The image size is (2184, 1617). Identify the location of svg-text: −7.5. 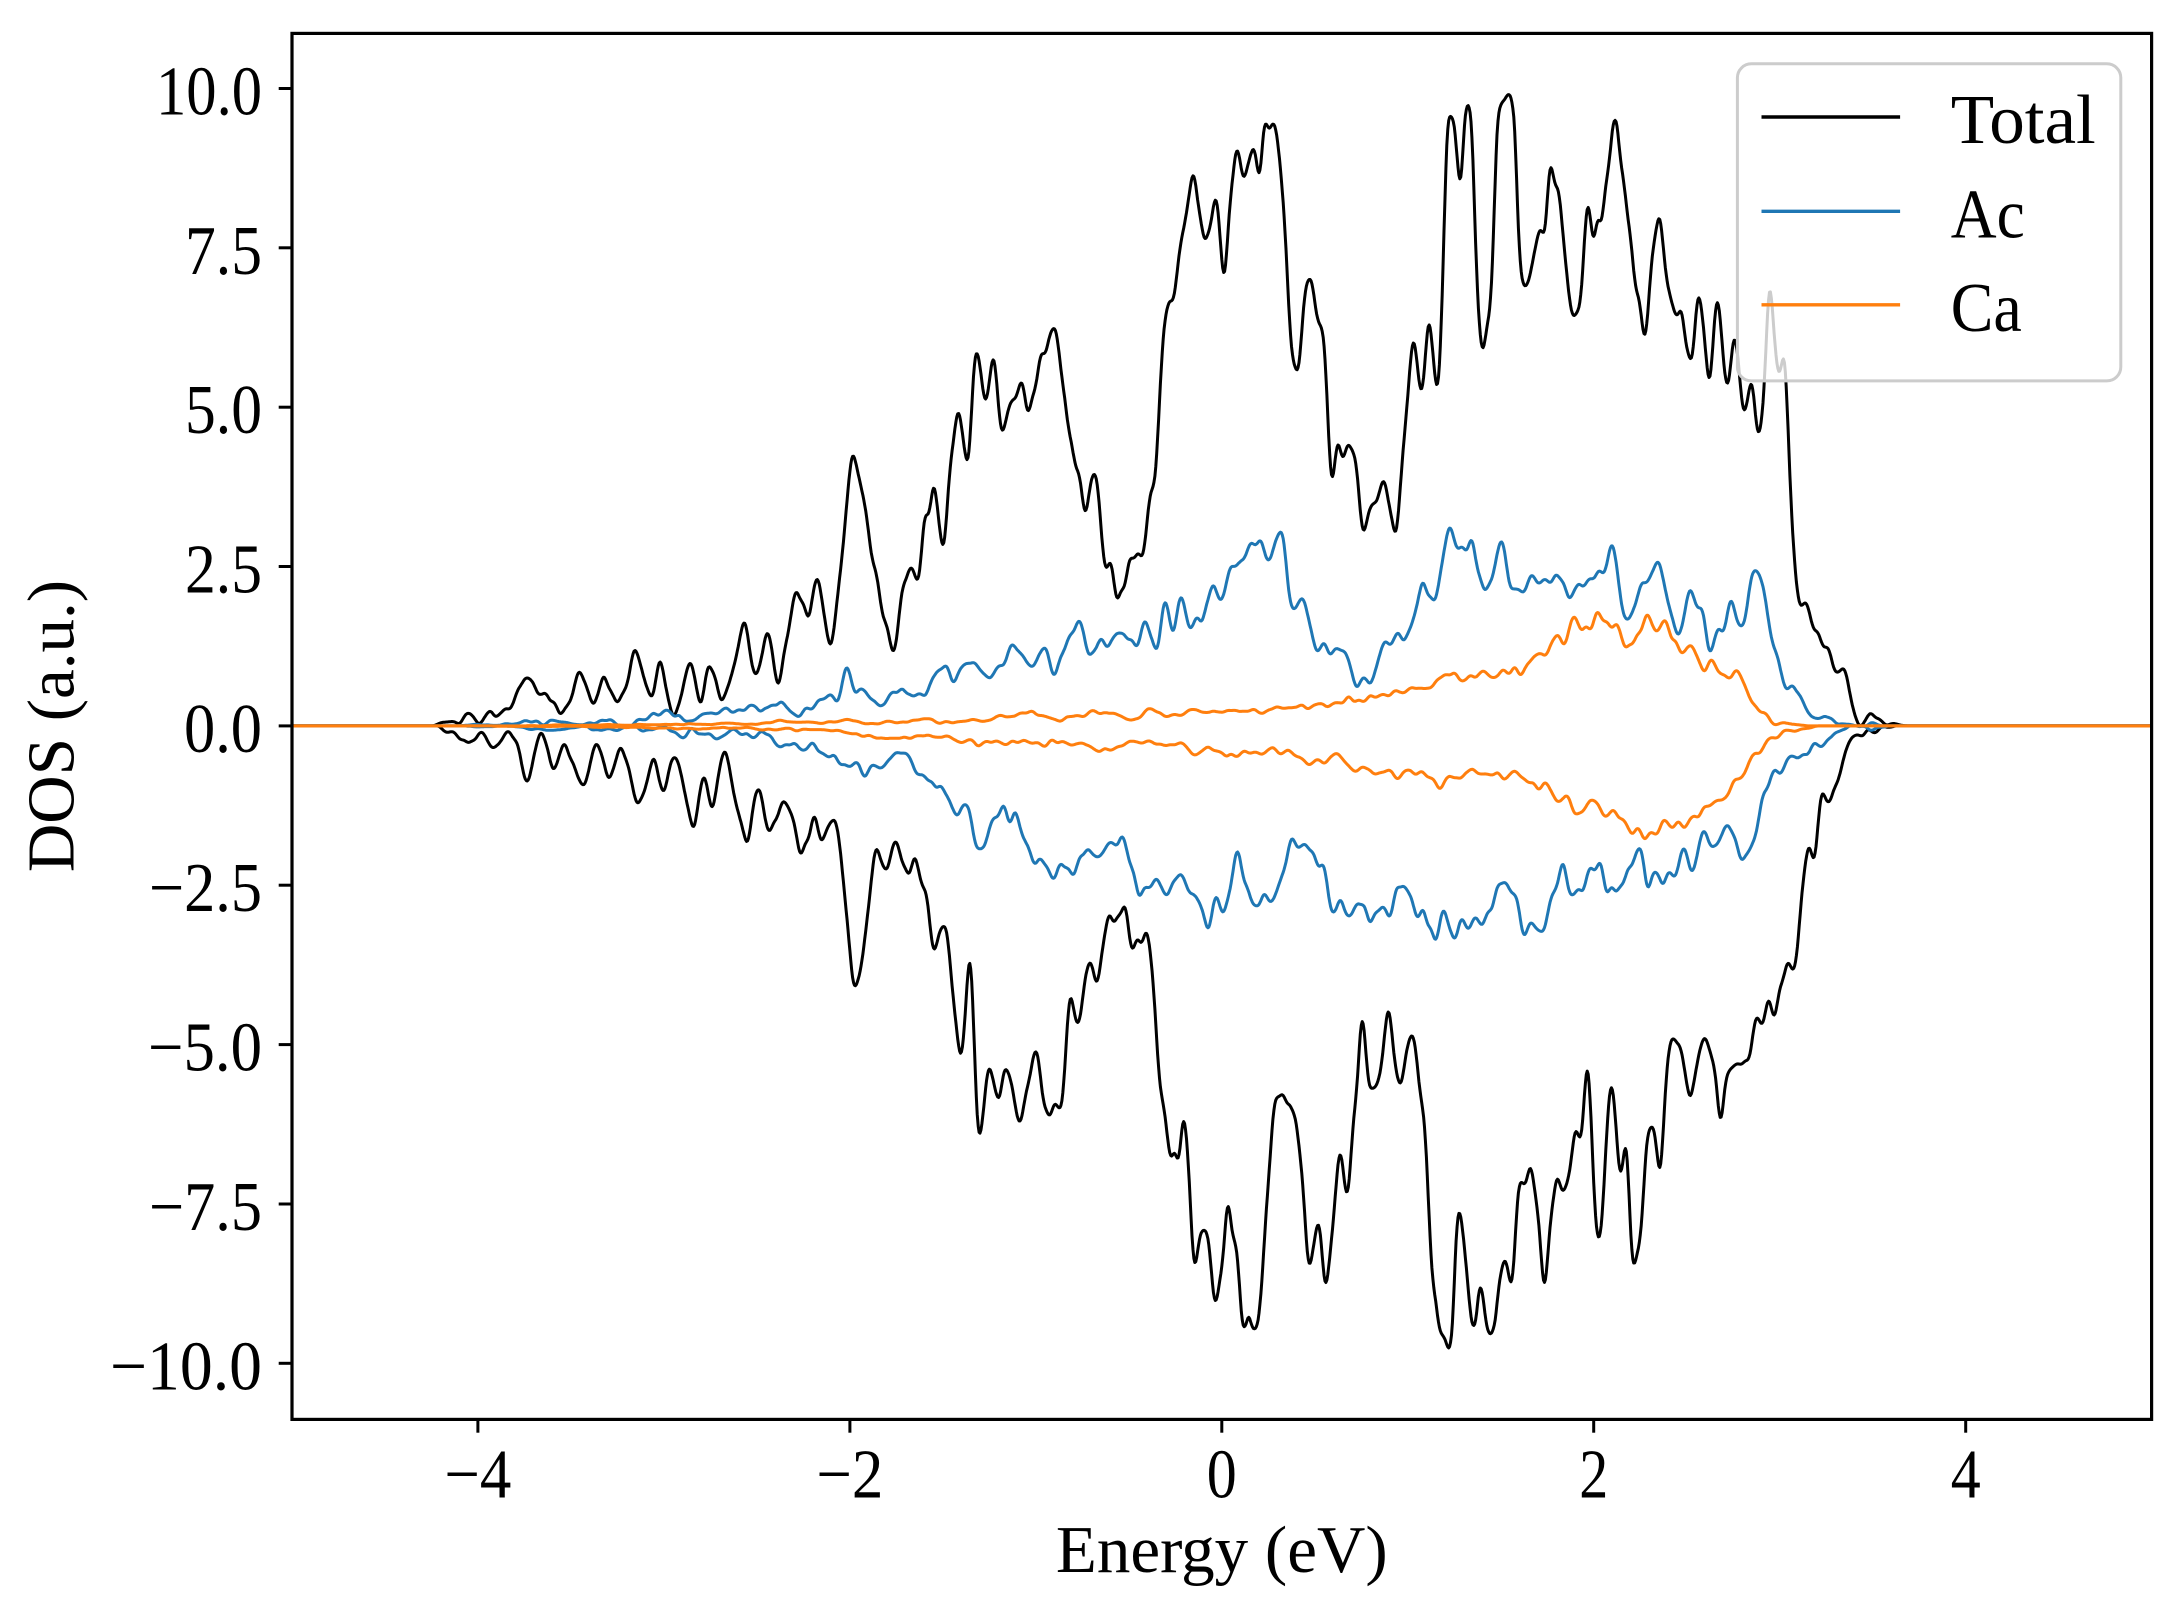
(205, 1207).